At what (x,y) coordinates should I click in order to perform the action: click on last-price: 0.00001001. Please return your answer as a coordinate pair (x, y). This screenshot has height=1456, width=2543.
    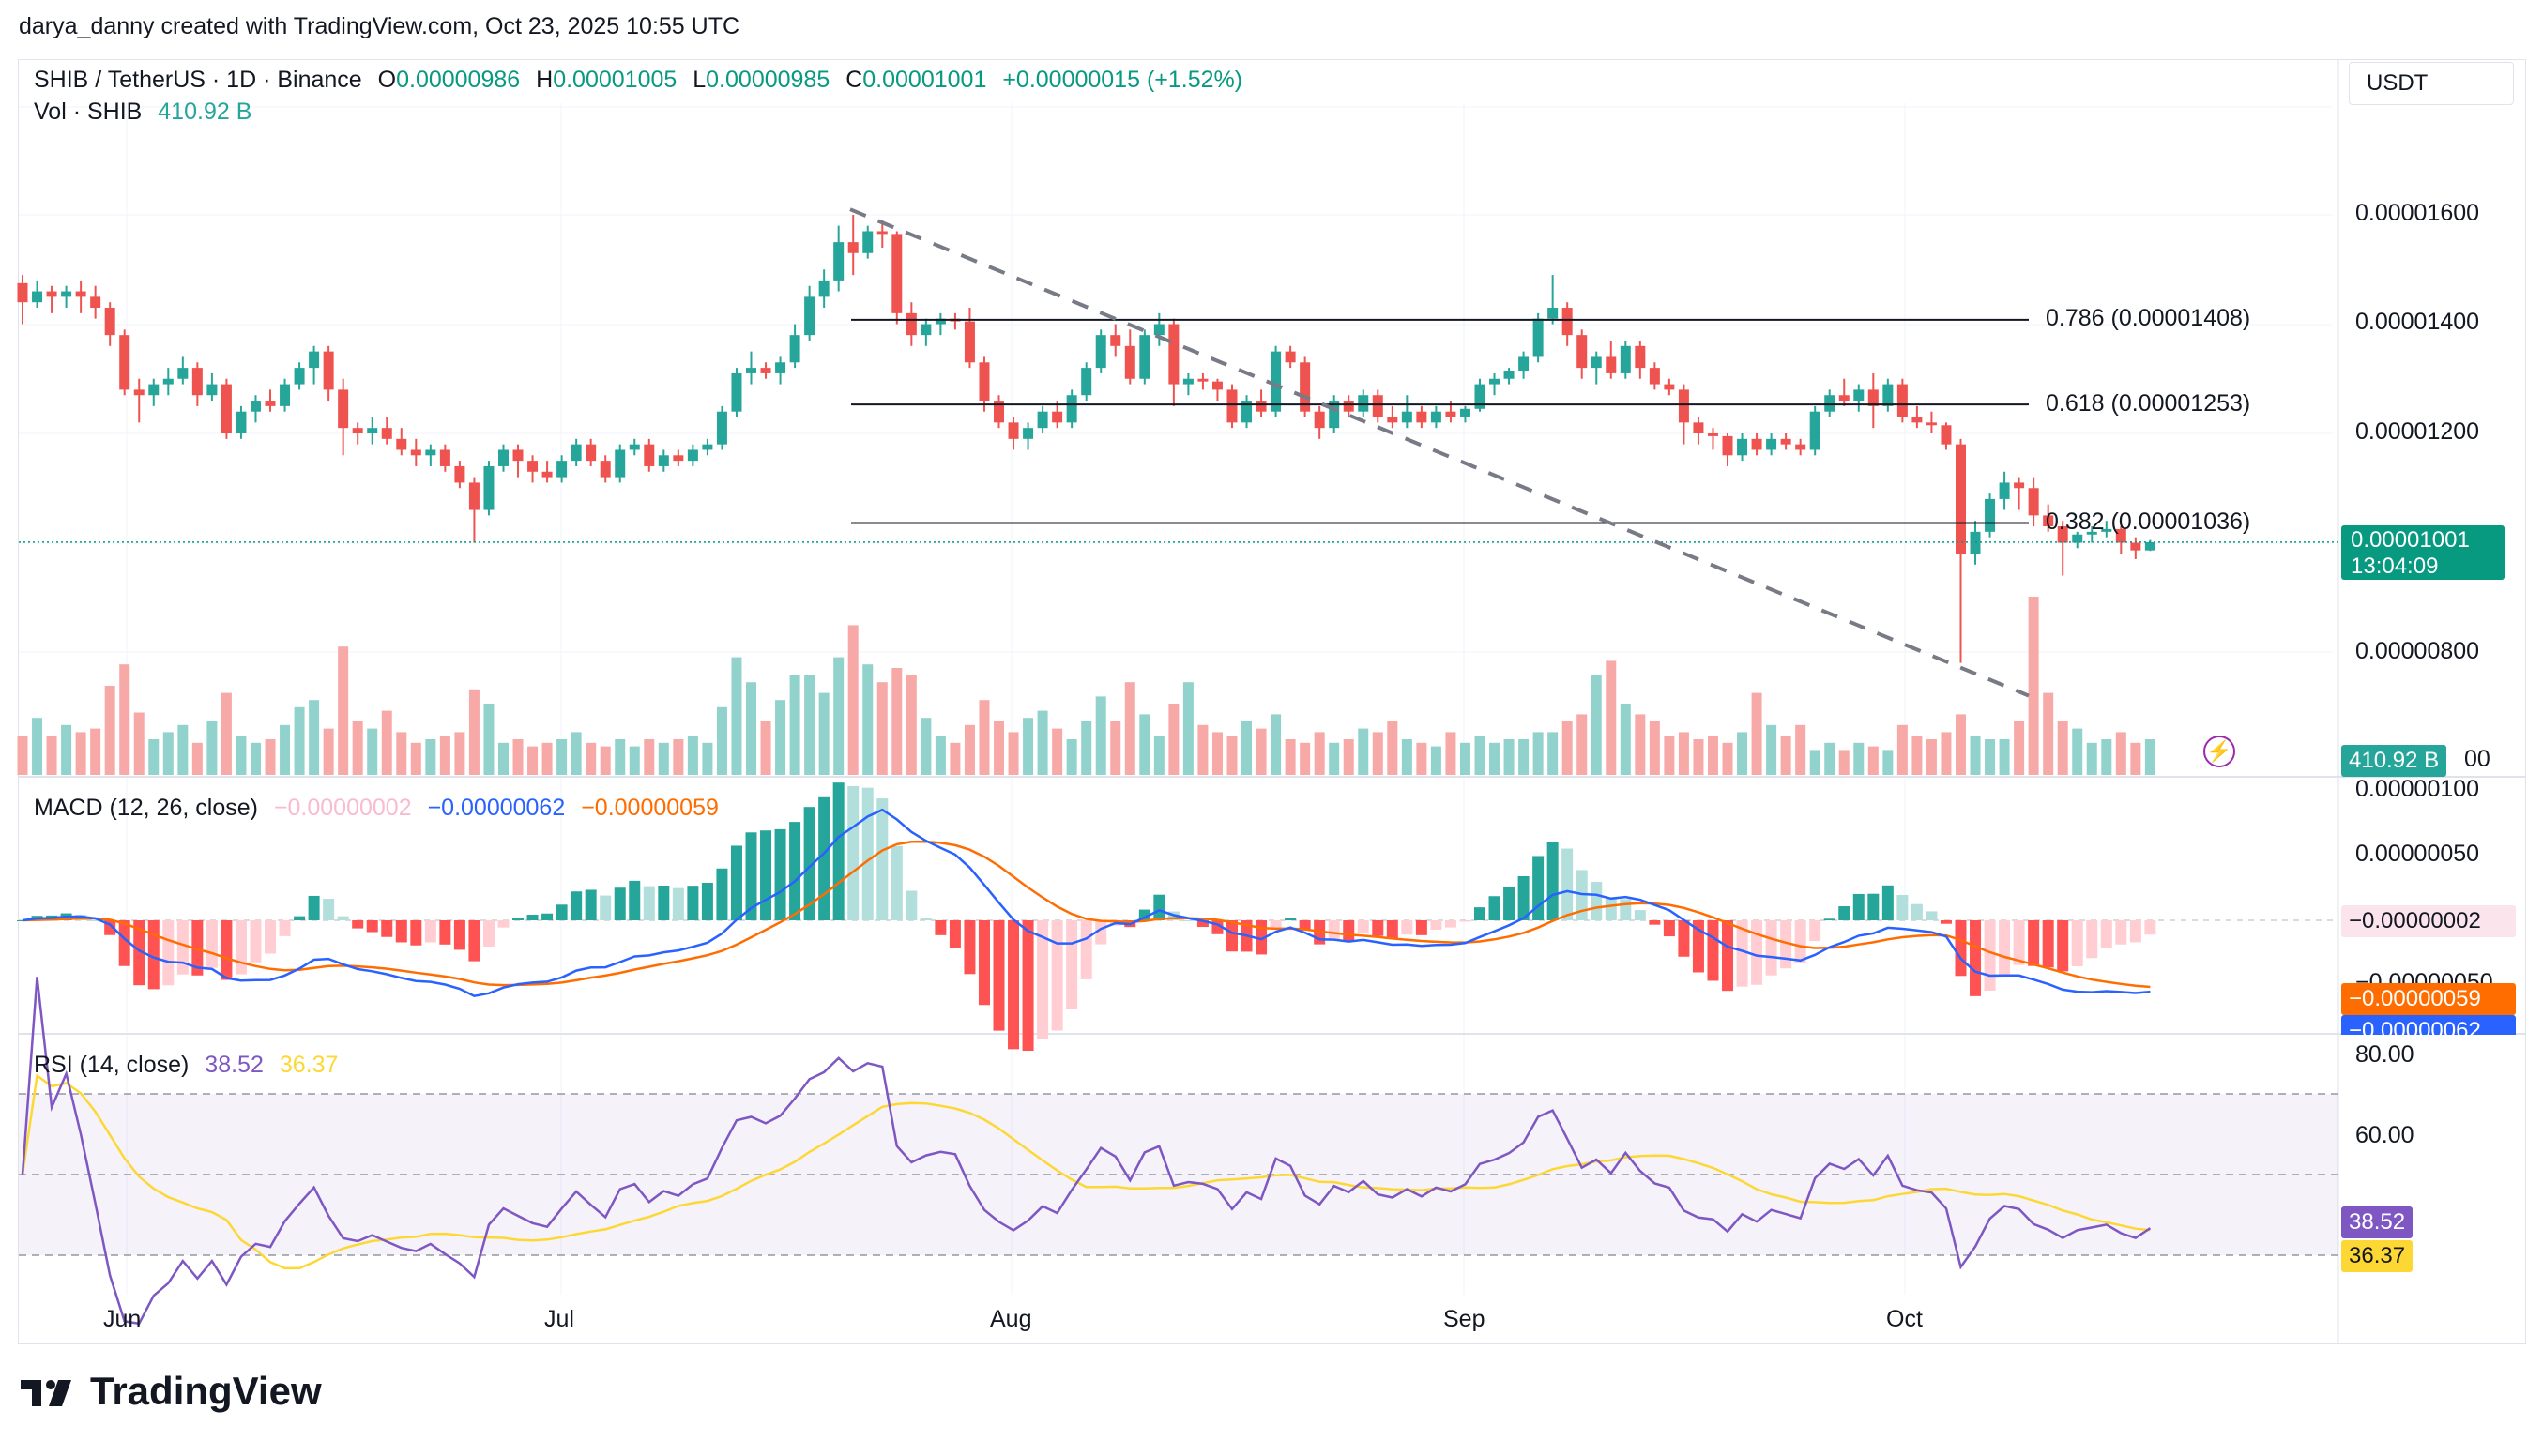
    Looking at the image, I should click on (2410, 540).